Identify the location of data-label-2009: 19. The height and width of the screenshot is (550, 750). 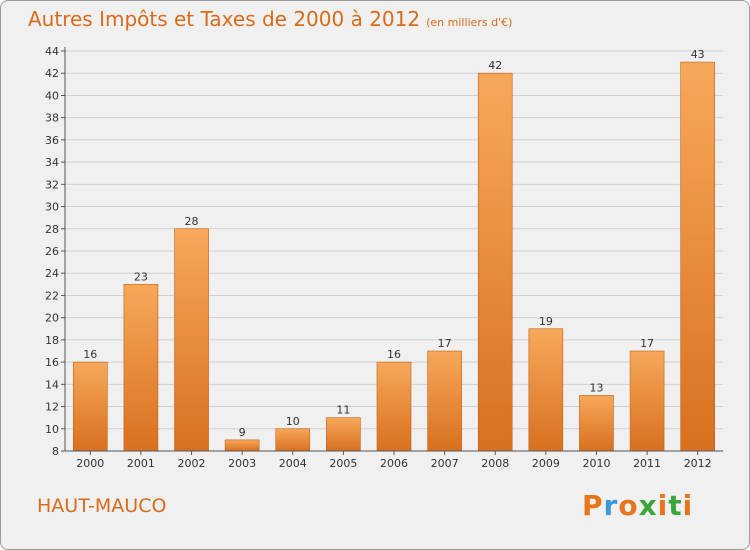
(546, 321).